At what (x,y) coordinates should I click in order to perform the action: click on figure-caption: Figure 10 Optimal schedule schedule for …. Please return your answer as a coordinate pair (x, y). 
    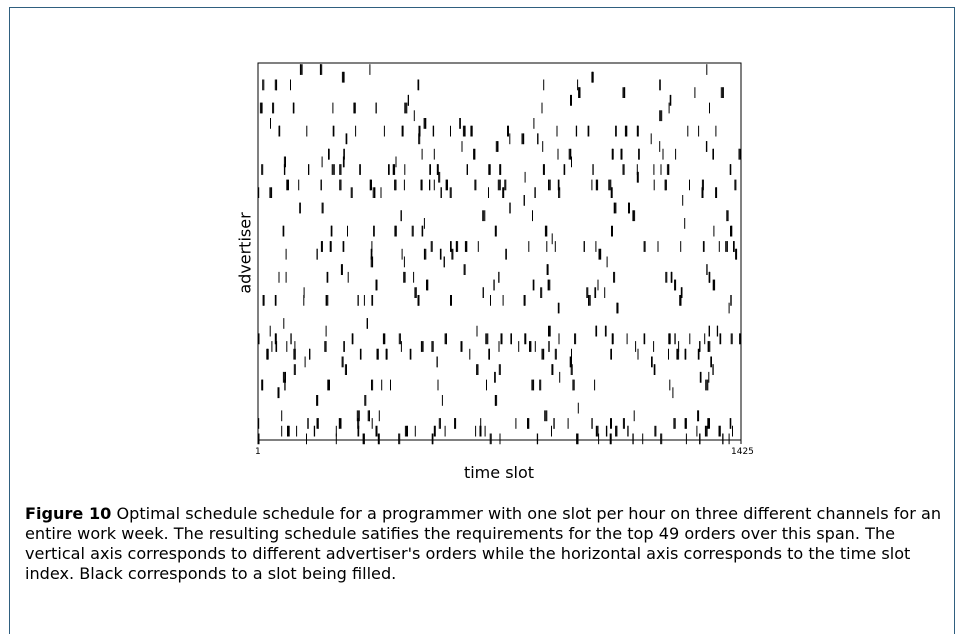
    Looking at the image, I should click on (485, 544).